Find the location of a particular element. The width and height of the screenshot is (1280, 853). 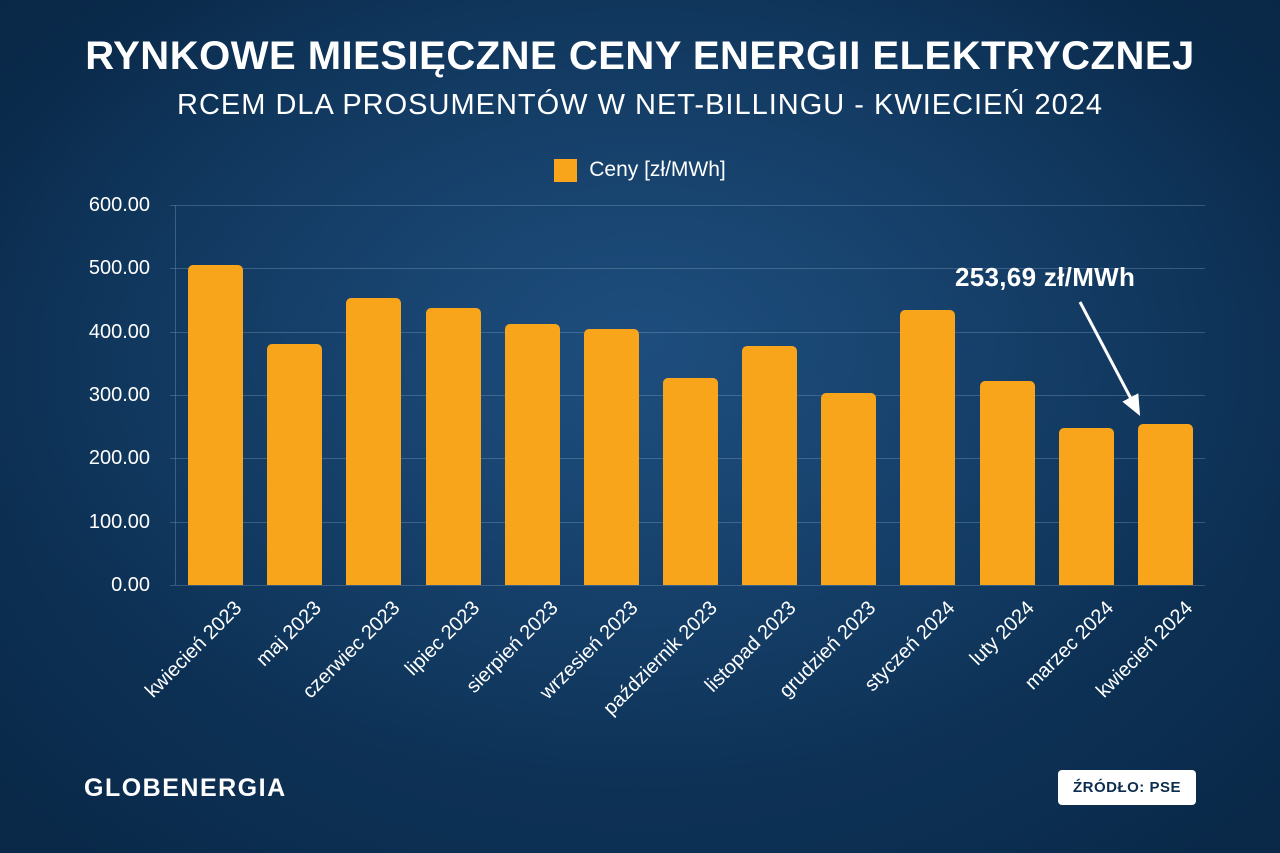

y-axis-labels: 600.00 500.00 400.00 300.00 200.00 100.00 0.00 is located at coordinates (80, 395).